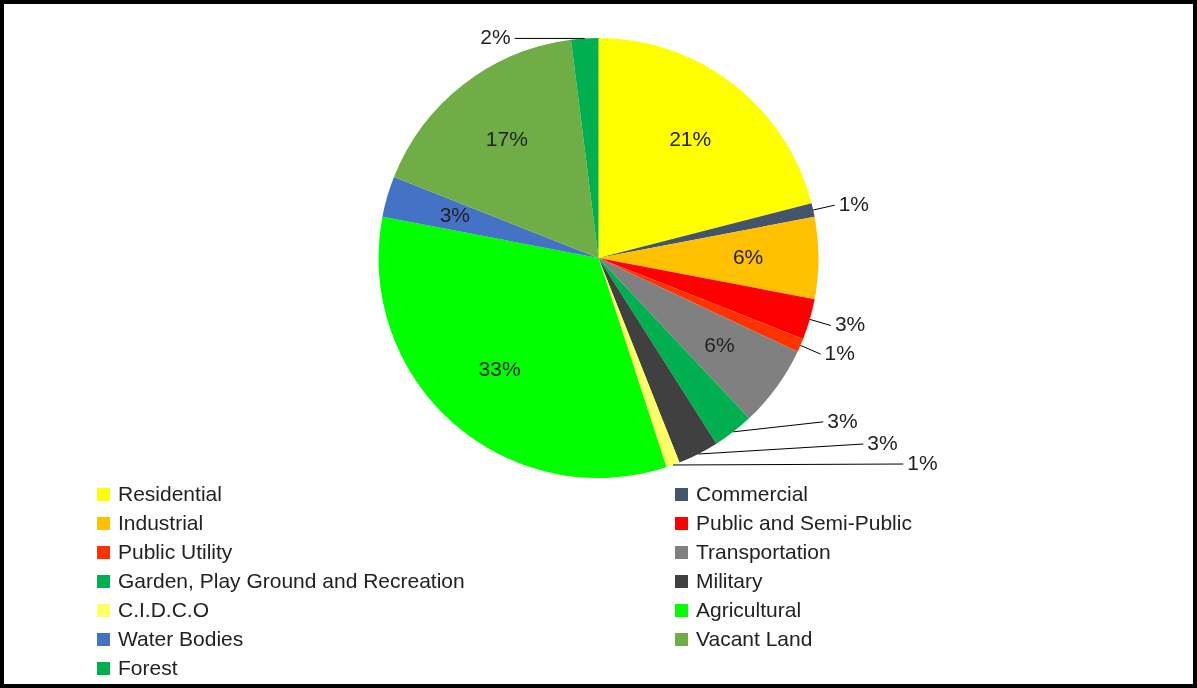 Image resolution: width=1197 pixels, height=688 pixels. I want to click on legend-label: Vacant Land, so click(754, 639).